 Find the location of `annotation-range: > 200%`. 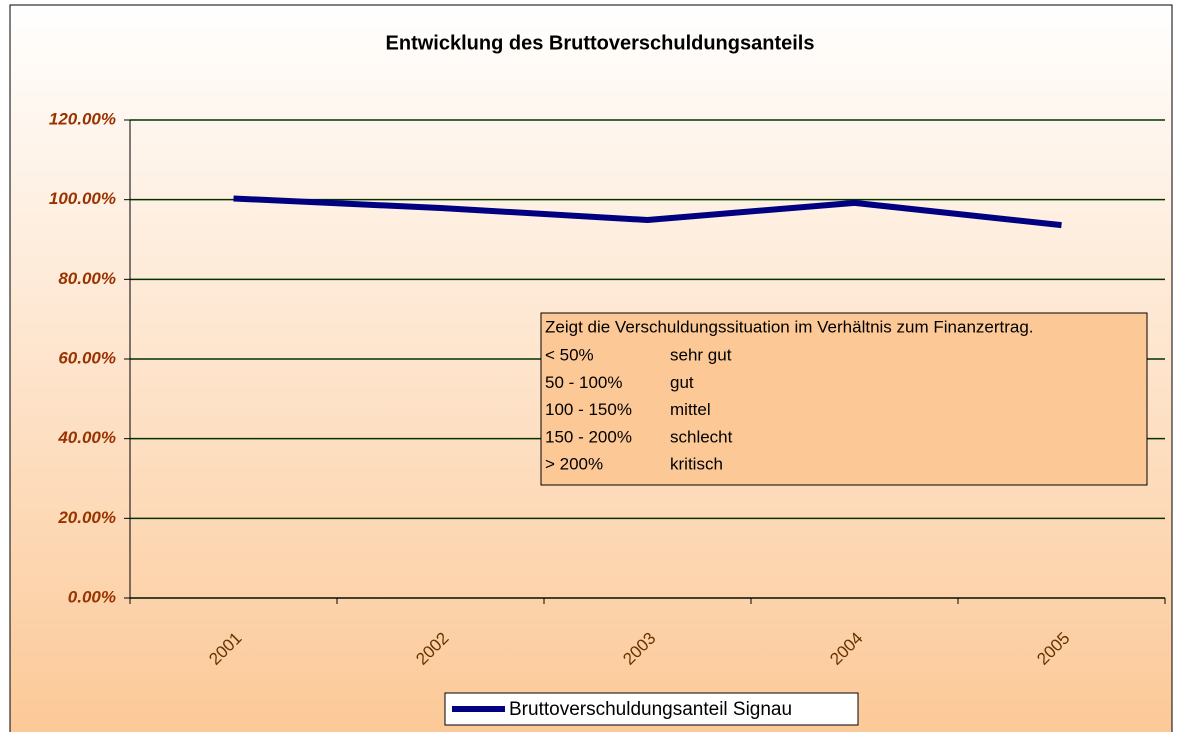

annotation-range: > 200% is located at coordinates (574, 464).